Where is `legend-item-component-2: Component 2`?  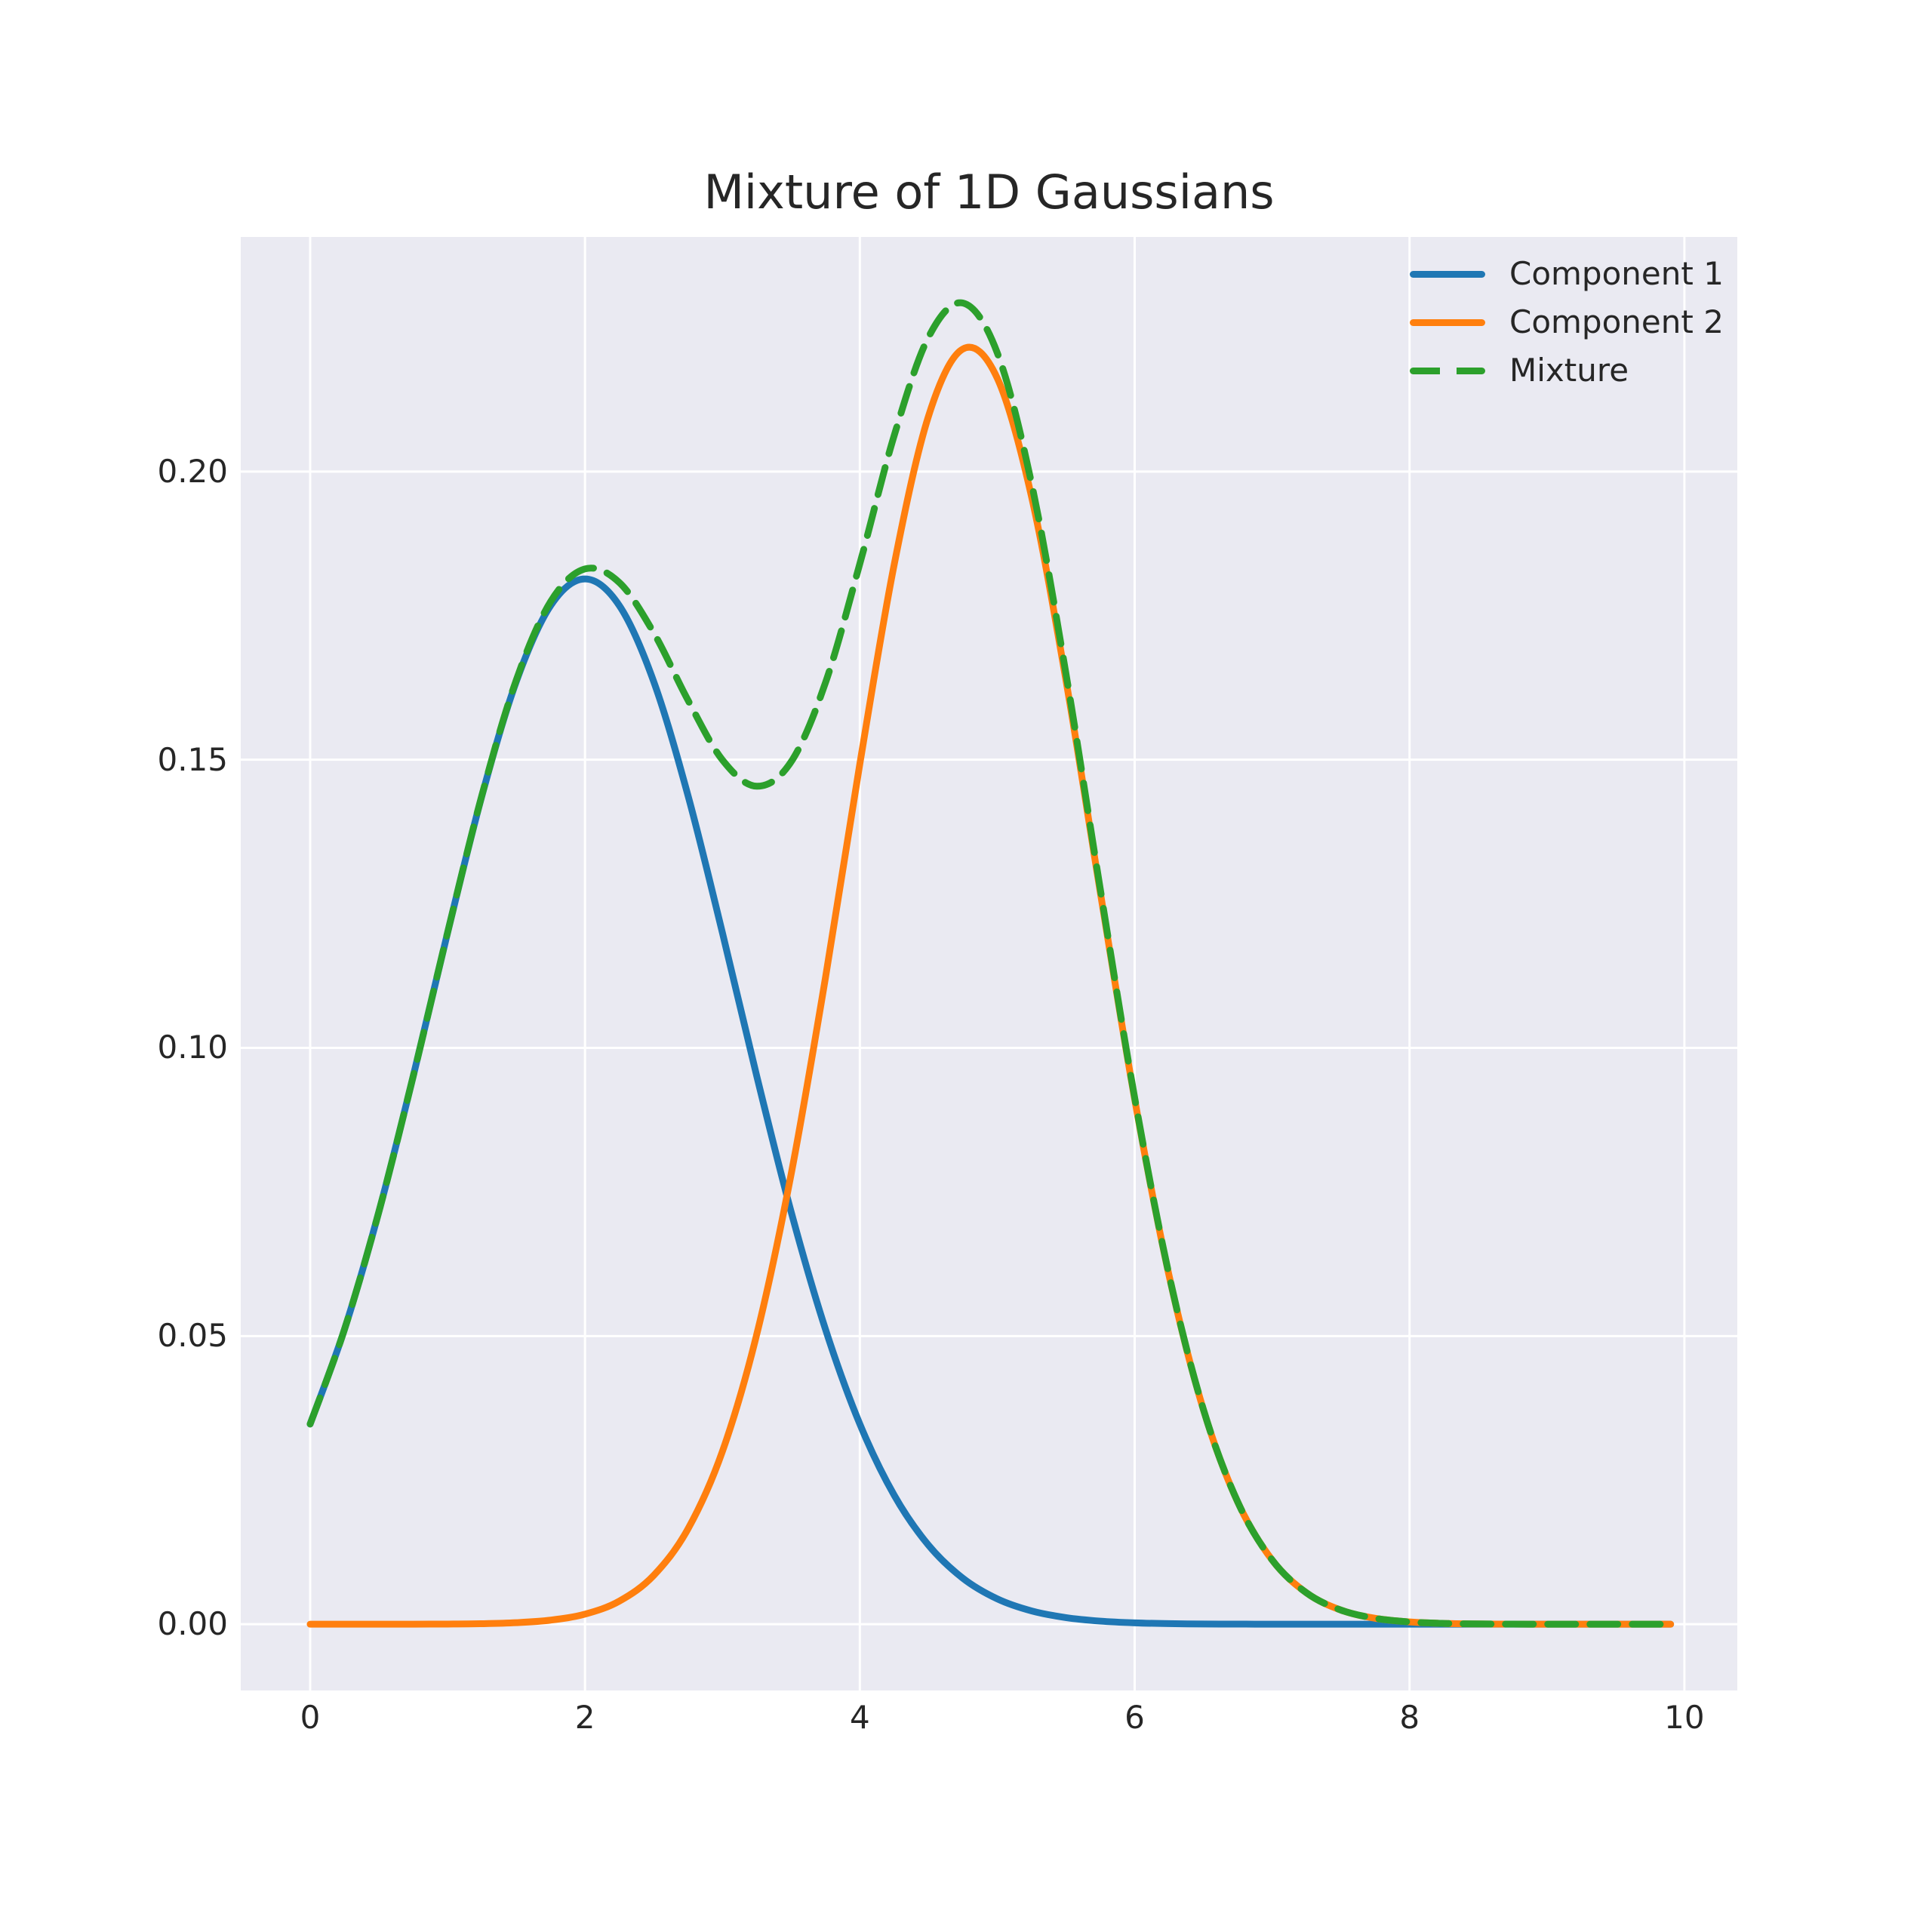
legend-item-component-2: Component 2 is located at coordinates (1567, 322).